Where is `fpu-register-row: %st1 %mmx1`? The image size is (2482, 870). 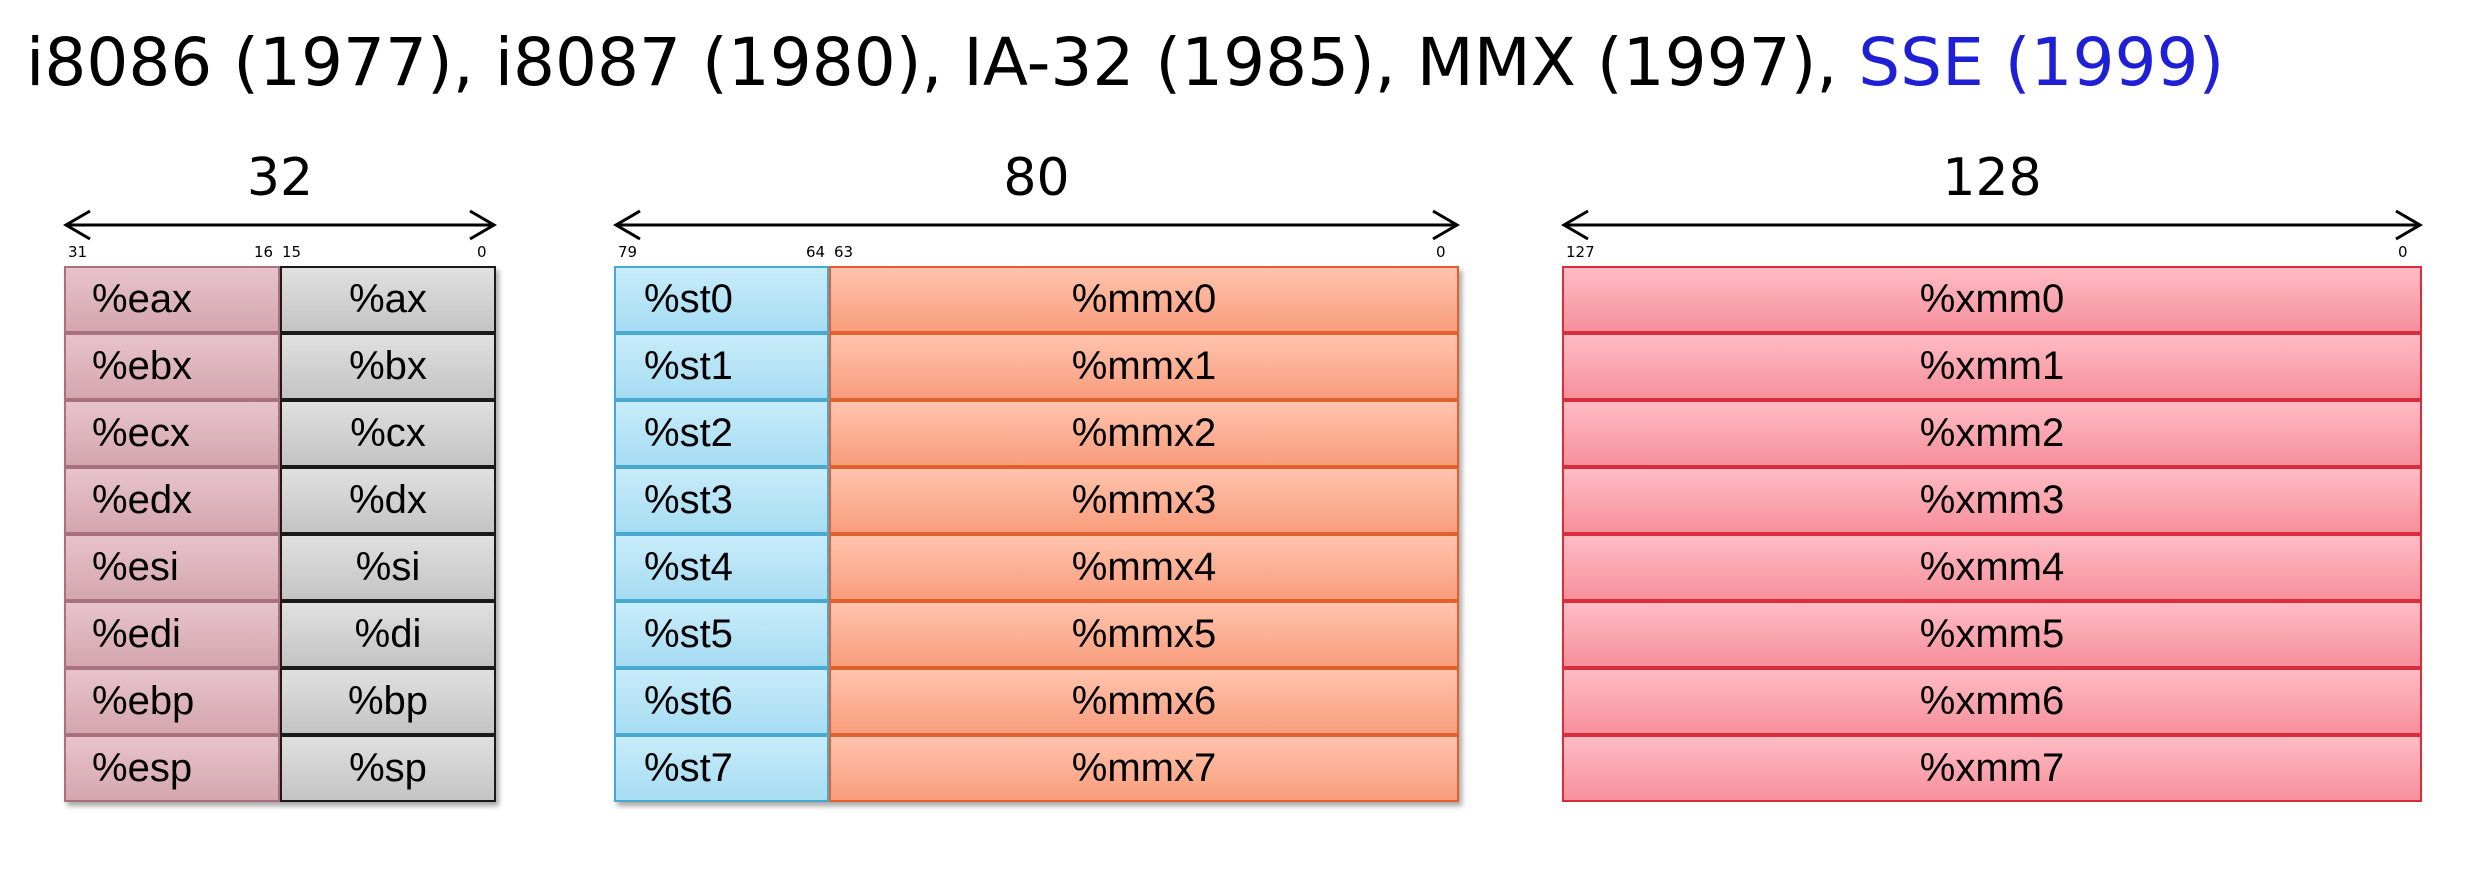 fpu-register-row: %st1 %mmx1 is located at coordinates (1036, 366).